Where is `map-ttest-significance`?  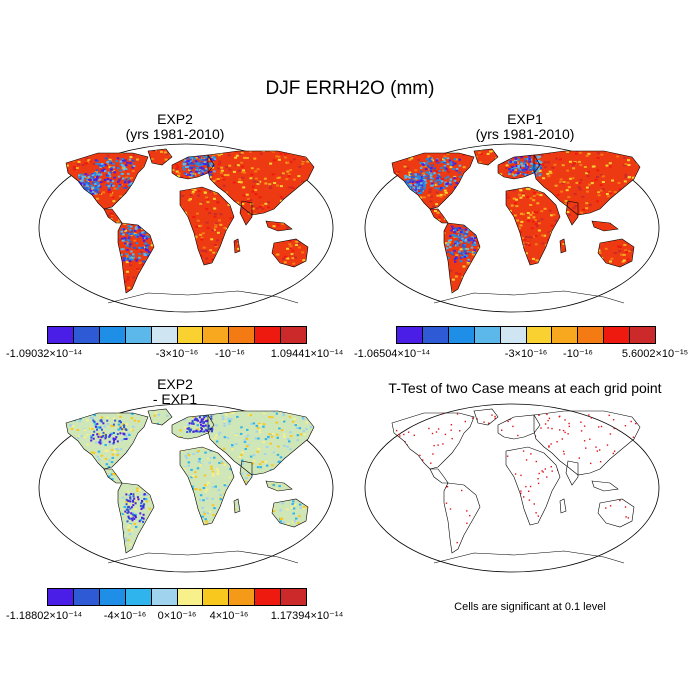
map-ttest-significance is located at coordinates (512, 488).